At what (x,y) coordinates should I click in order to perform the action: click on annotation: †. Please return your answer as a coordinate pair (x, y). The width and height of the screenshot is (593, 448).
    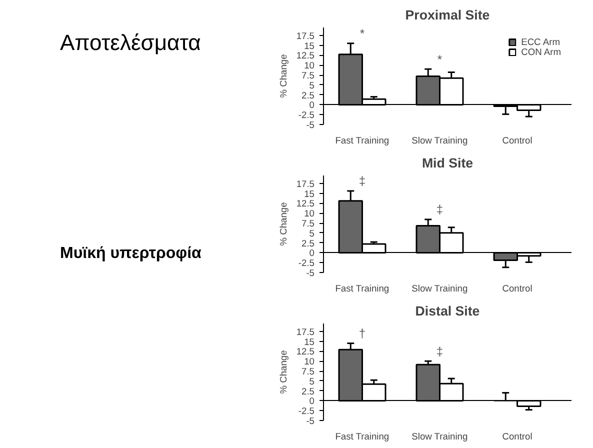
    Looking at the image, I should click on (362, 333).